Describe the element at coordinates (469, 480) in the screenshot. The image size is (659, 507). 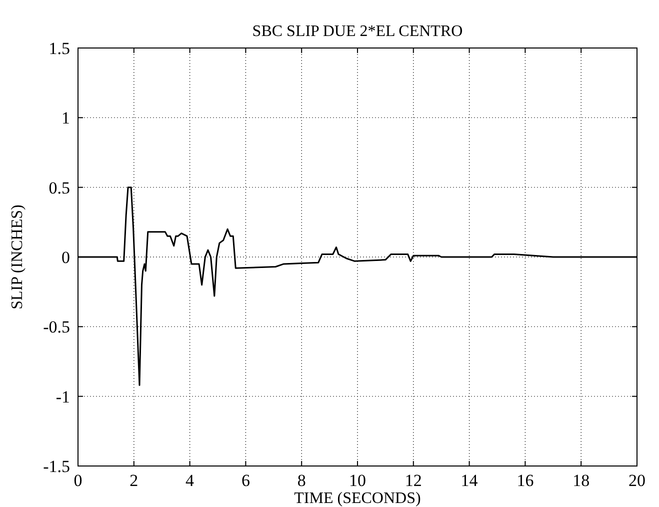
I see `x-tick-label: 14` at that location.